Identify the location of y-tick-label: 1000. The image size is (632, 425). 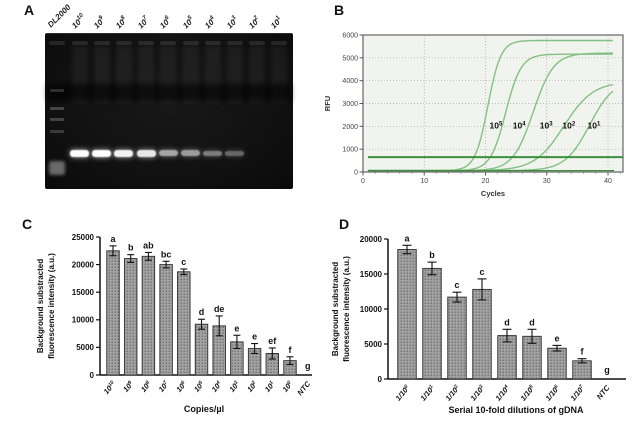
(350, 150).